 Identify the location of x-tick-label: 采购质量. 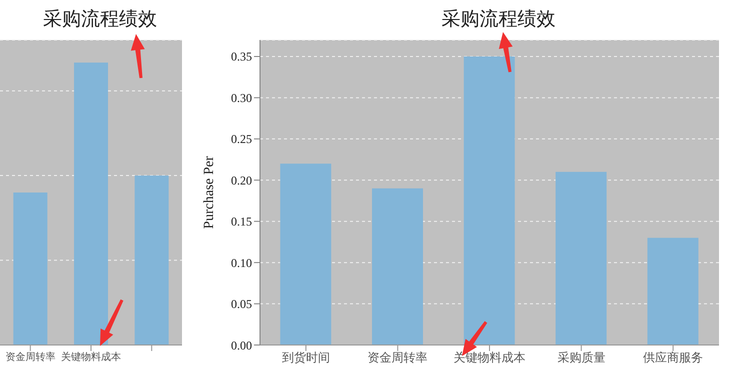
(581, 357).